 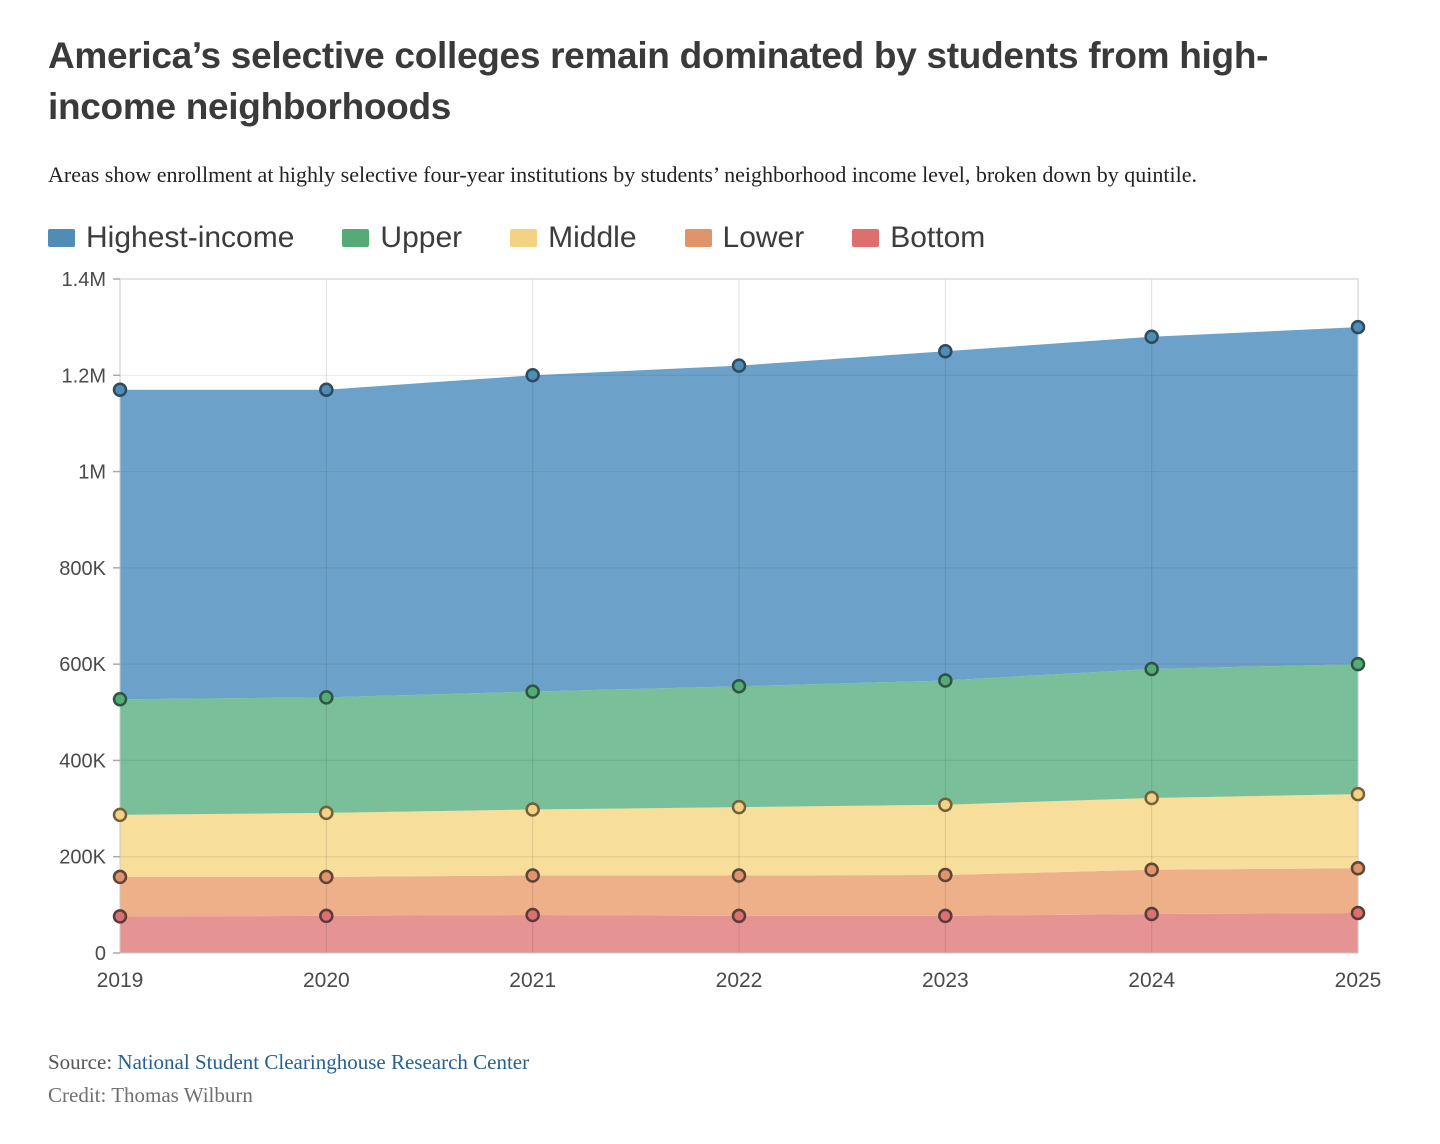 What do you see at coordinates (739, 892) in the screenshot?
I see `area-lower` at bounding box center [739, 892].